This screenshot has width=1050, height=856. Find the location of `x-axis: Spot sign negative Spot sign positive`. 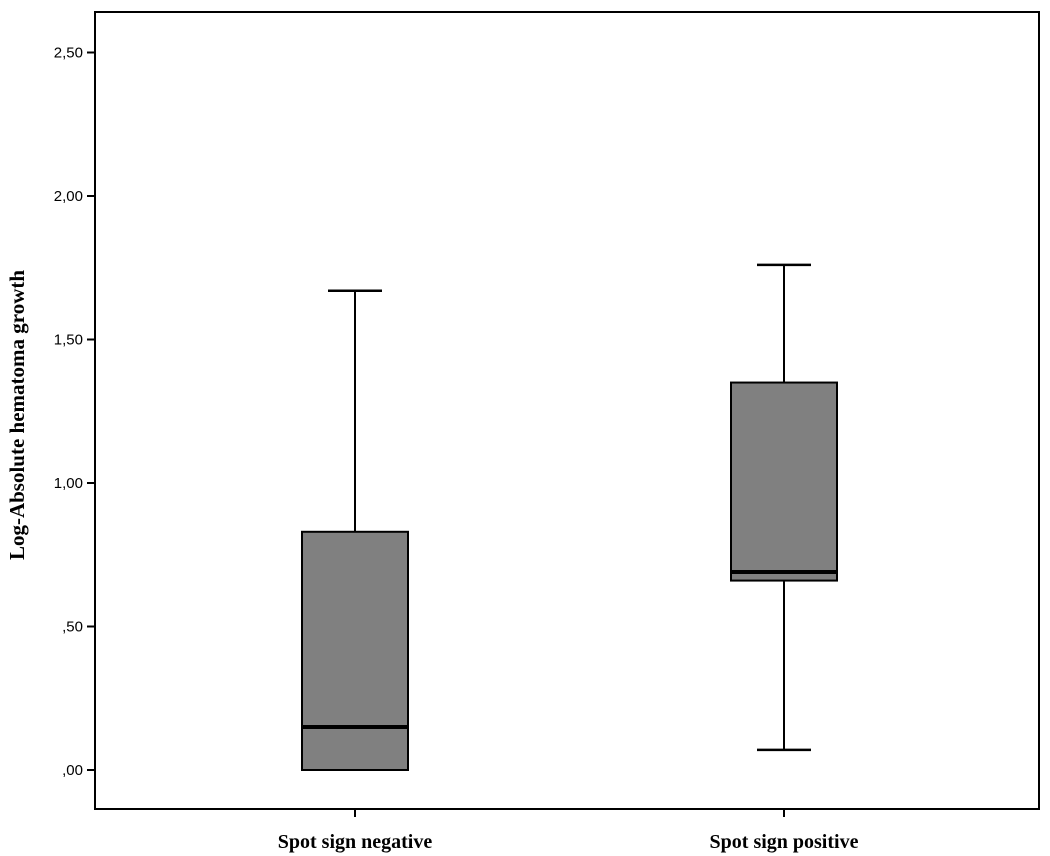

x-axis: Spot sign negative Spot sign positive is located at coordinates (568, 831).